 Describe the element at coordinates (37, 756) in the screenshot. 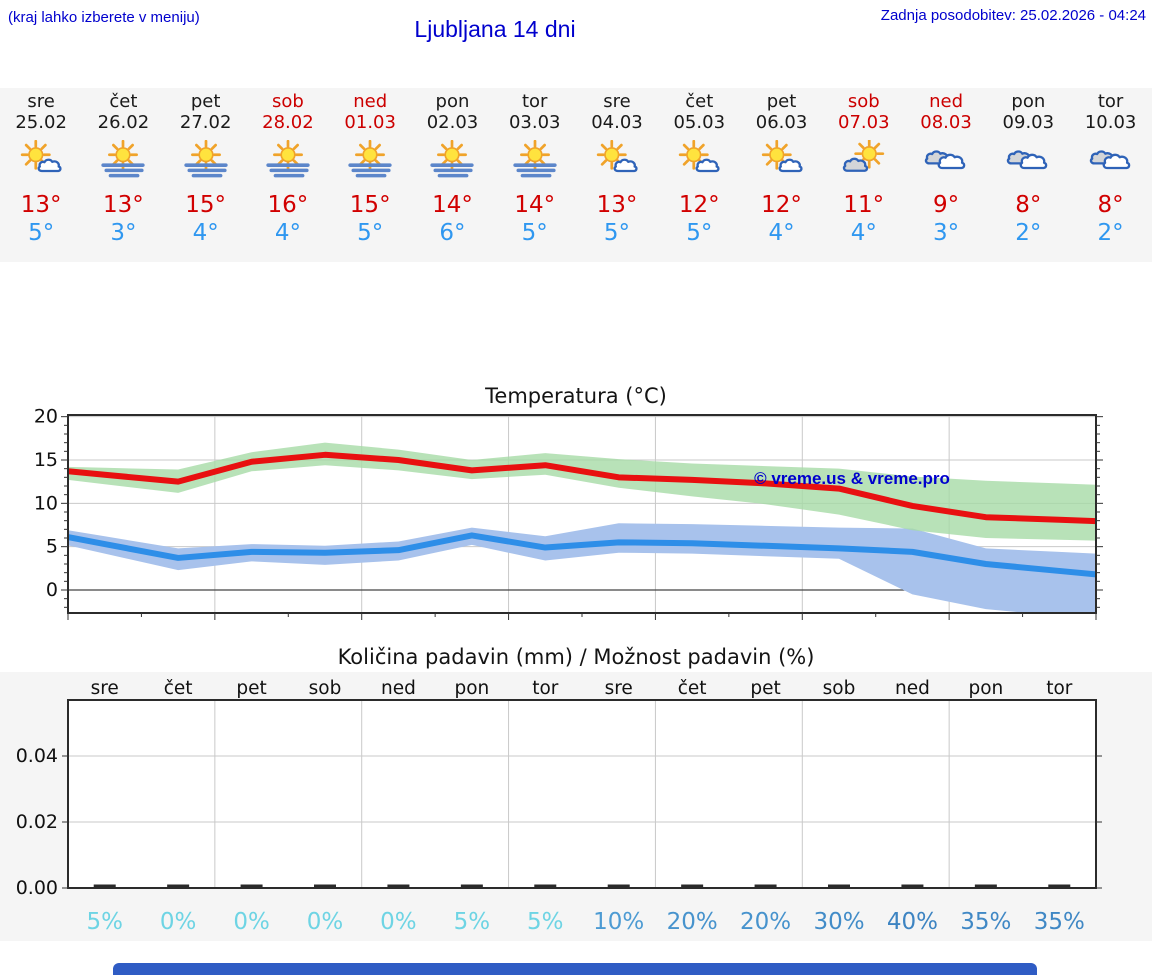

I see `precip-y-tick-label: 0.04` at that location.